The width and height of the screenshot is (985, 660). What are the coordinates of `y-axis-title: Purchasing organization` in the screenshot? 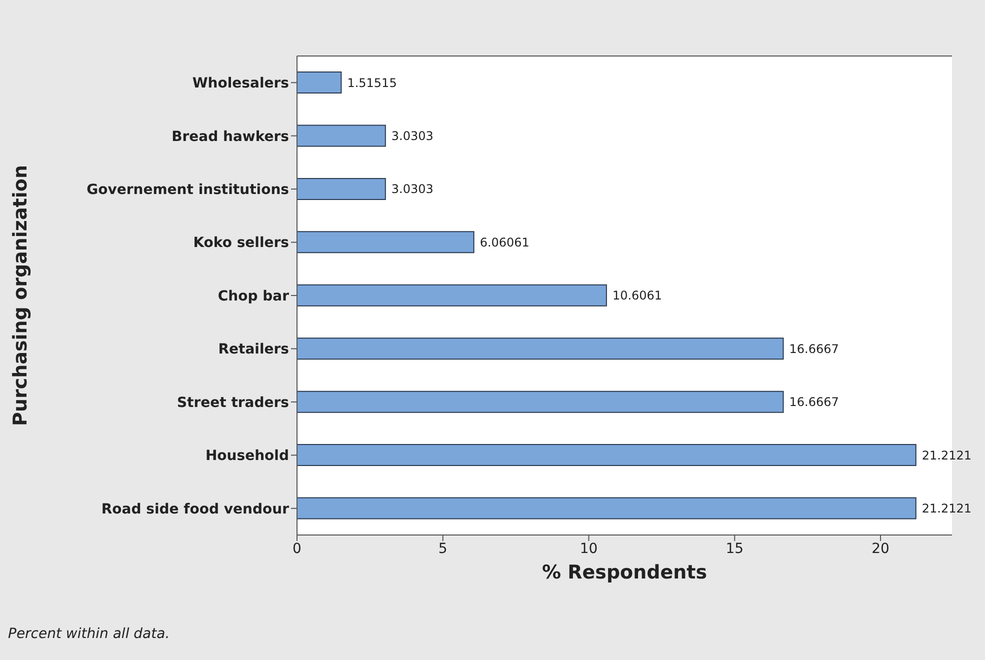 It's located at (21, 295).